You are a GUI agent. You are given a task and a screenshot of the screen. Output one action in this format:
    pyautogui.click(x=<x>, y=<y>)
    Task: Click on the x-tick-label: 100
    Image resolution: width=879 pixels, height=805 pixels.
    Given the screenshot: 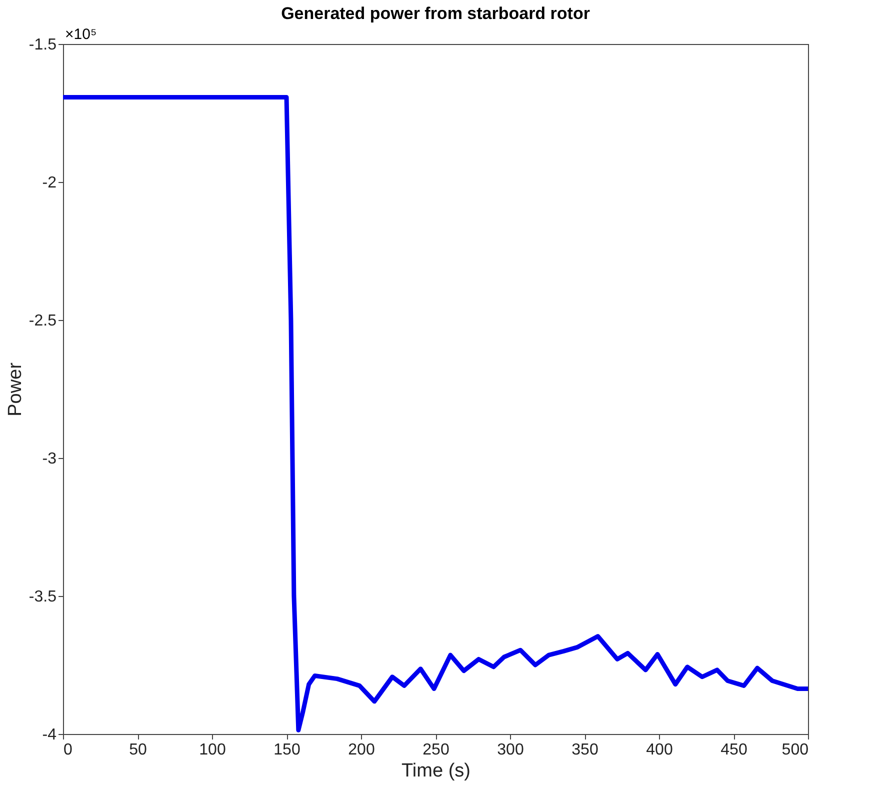 What is the action you would take?
    pyautogui.click(x=212, y=750)
    